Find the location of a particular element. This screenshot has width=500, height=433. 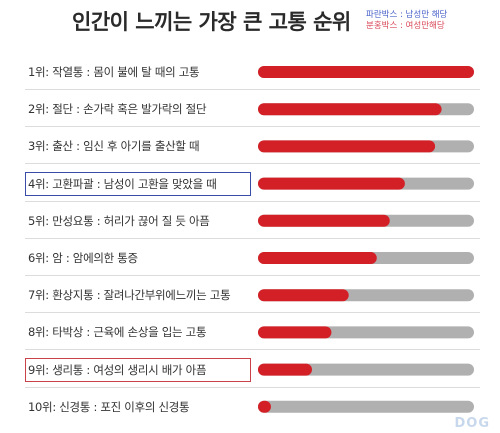

chart-title: 인간이 느끼는 가장 큰 고통 순위 is located at coordinates (211, 22).